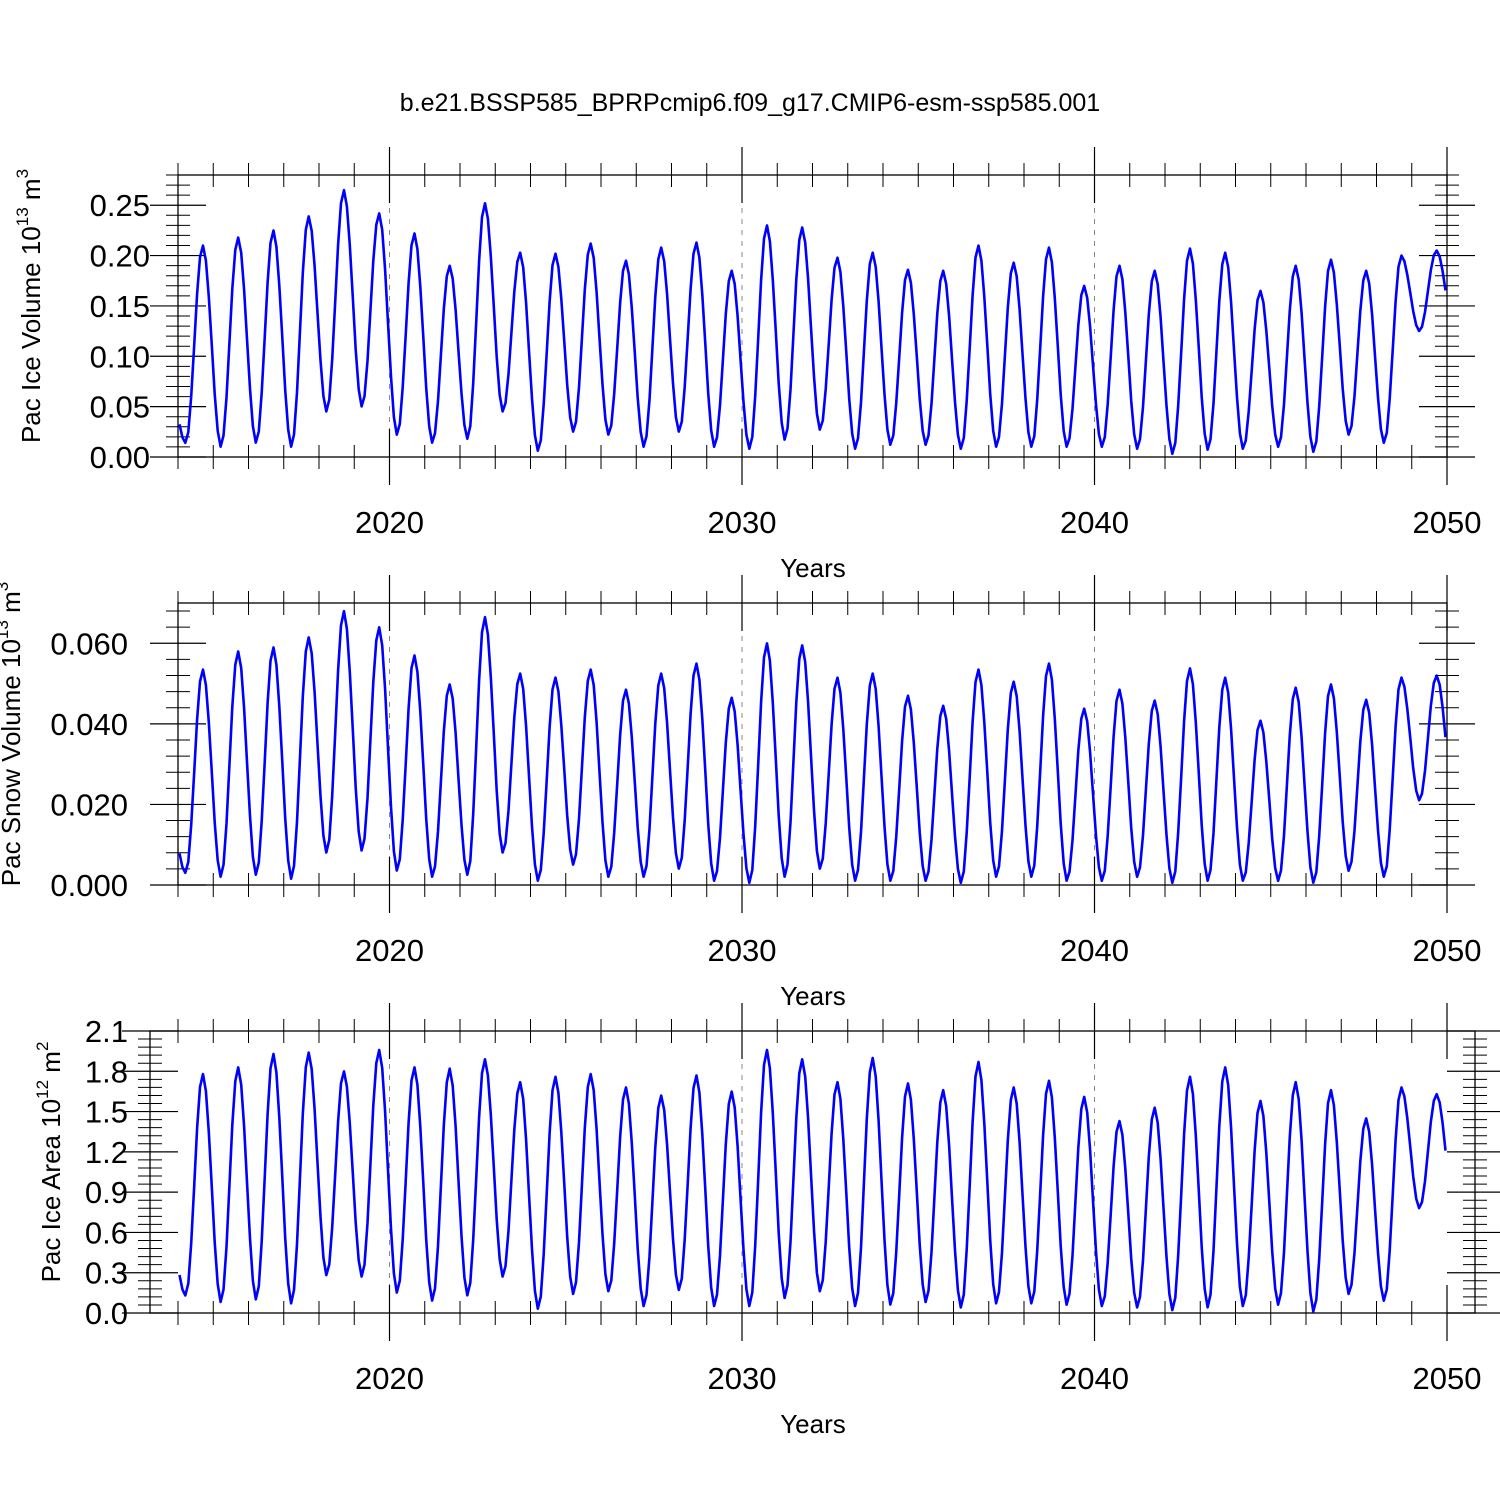 The image size is (1500, 1500). Describe the element at coordinates (120, 256) in the screenshot. I see `y-tick-label: 0.20` at that location.